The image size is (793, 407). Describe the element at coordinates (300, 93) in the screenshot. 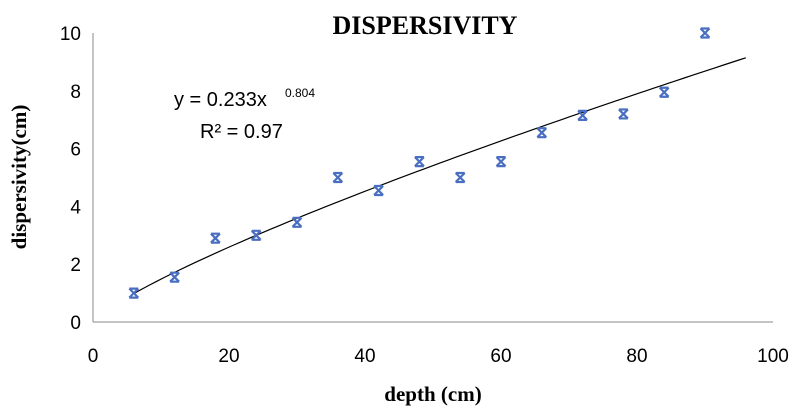

I see `equation-exponent: 0.804` at that location.